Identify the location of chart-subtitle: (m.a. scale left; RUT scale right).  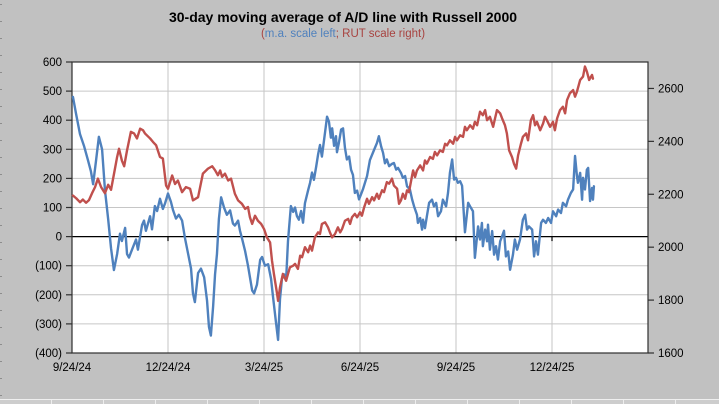
(343, 34).